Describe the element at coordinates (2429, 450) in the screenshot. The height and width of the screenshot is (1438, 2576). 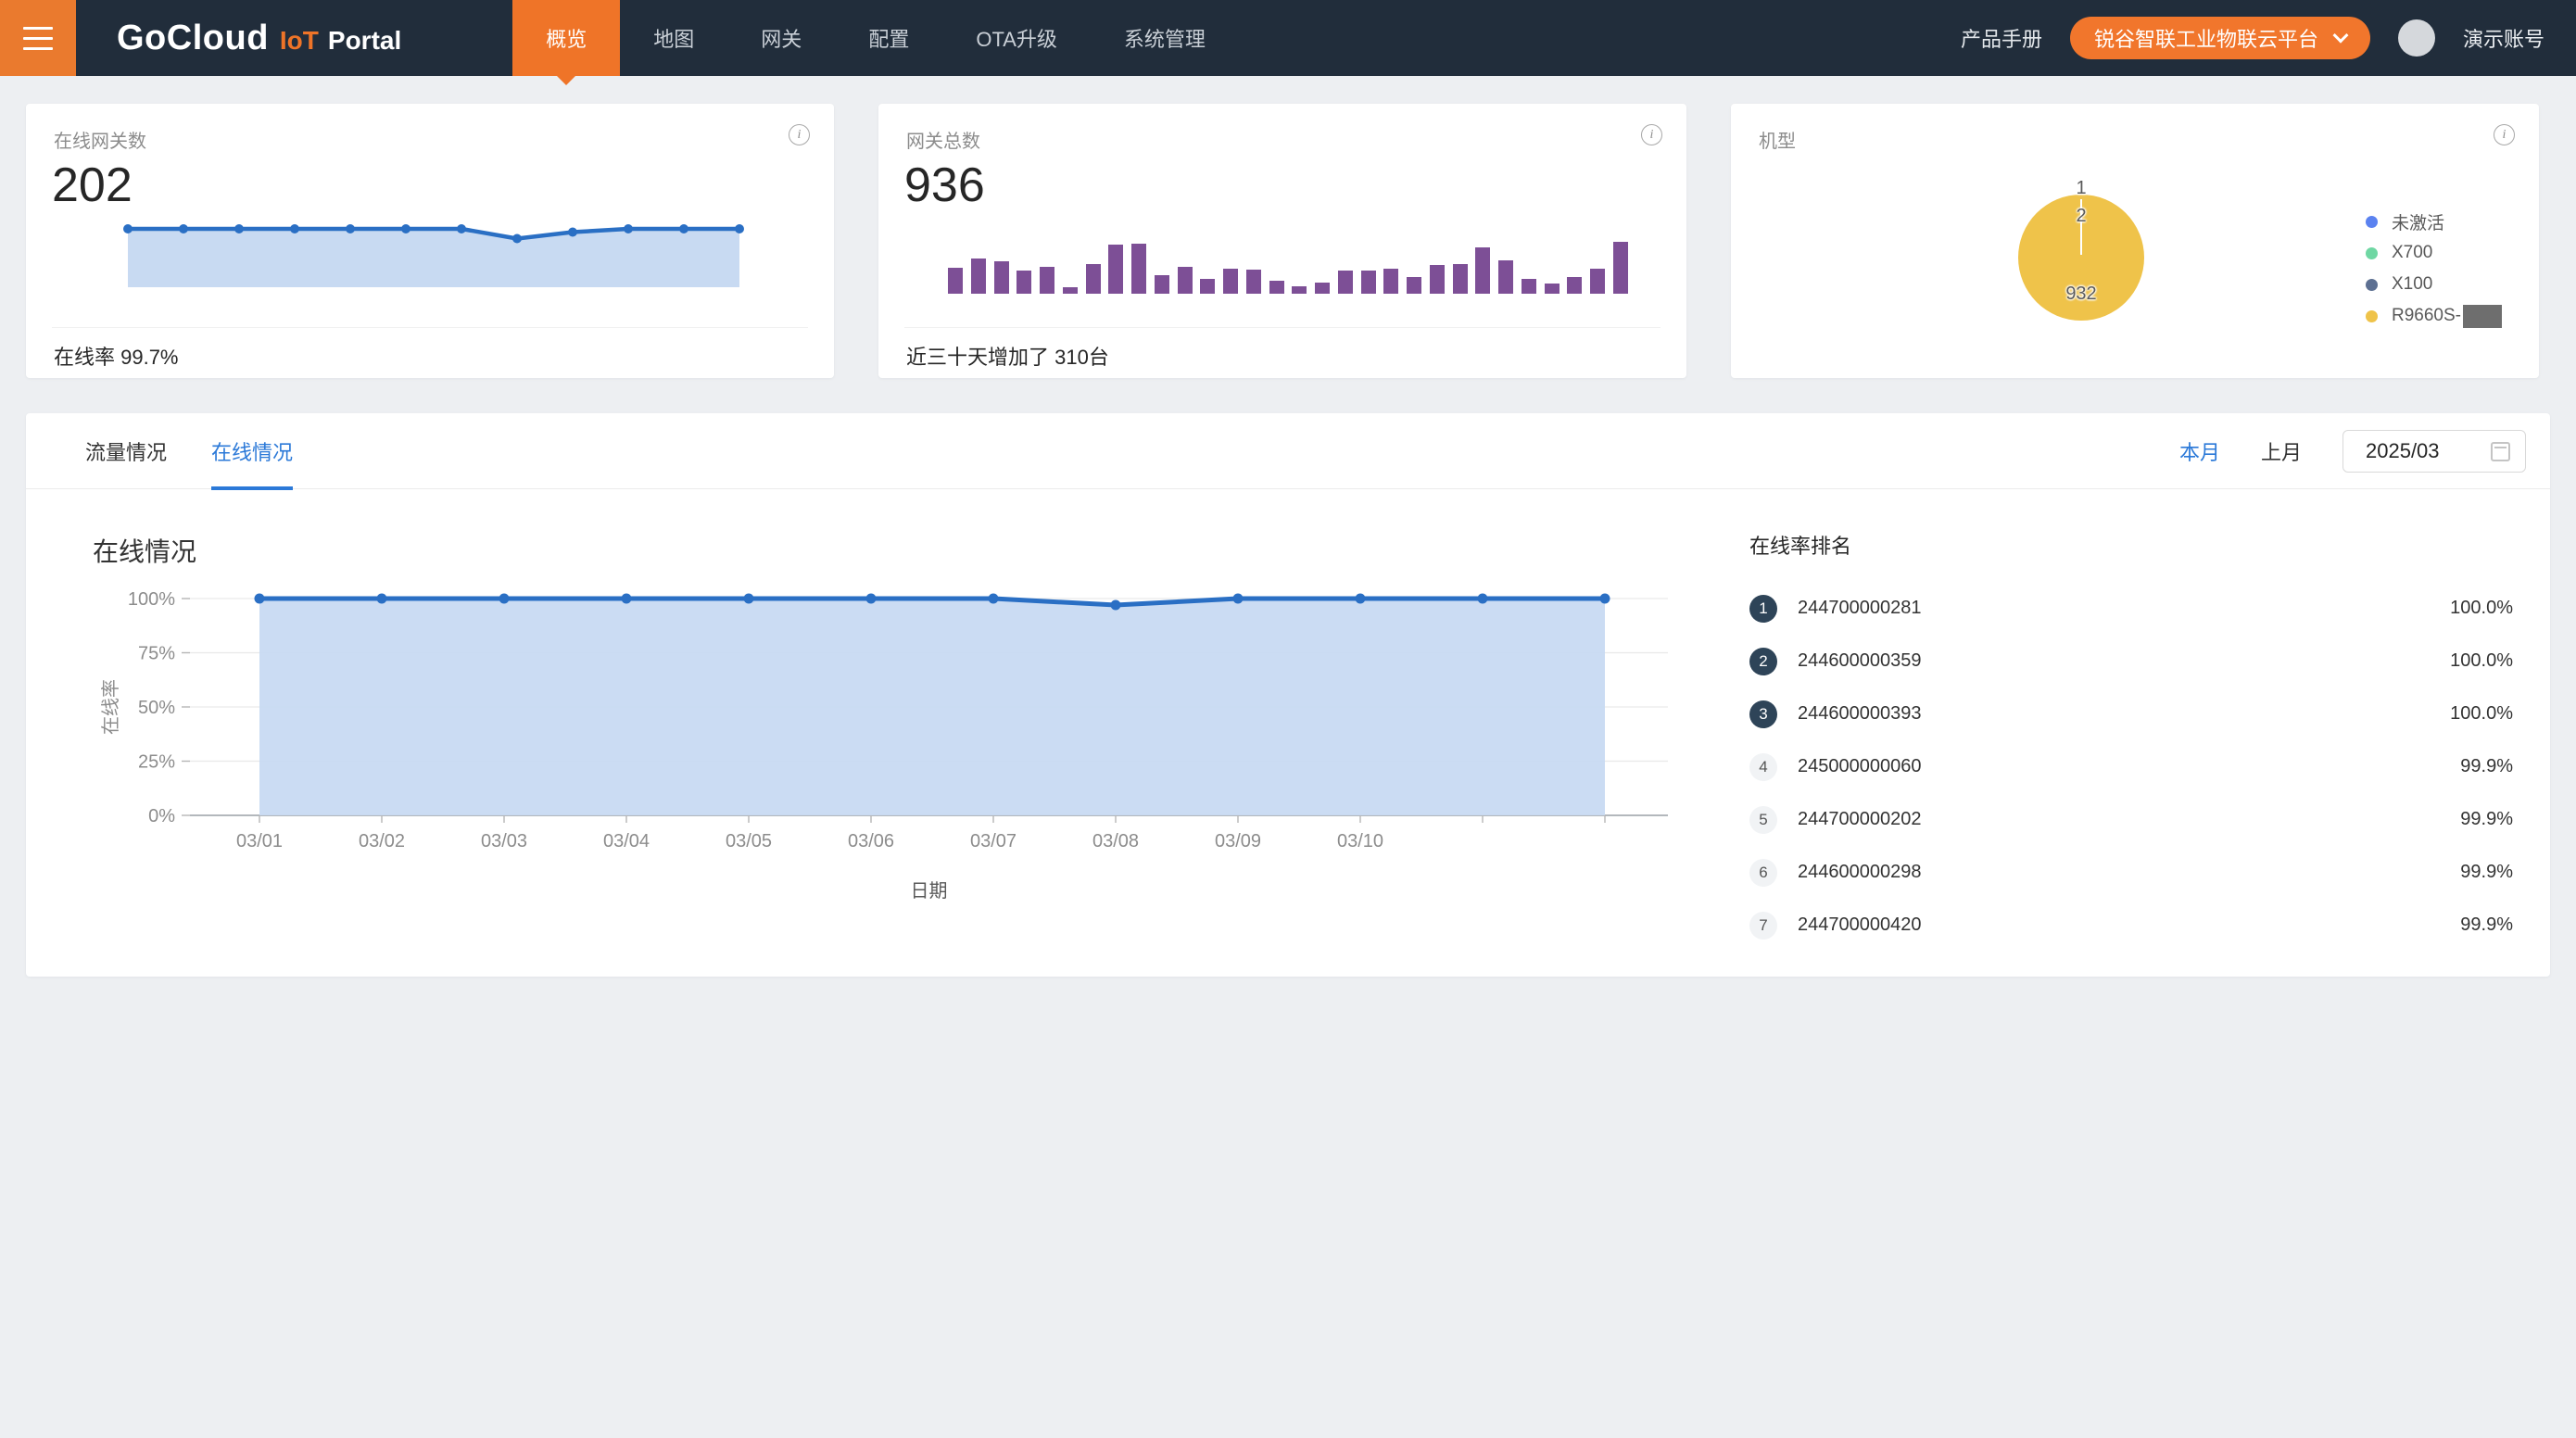
I see `month-picker-input` at that location.